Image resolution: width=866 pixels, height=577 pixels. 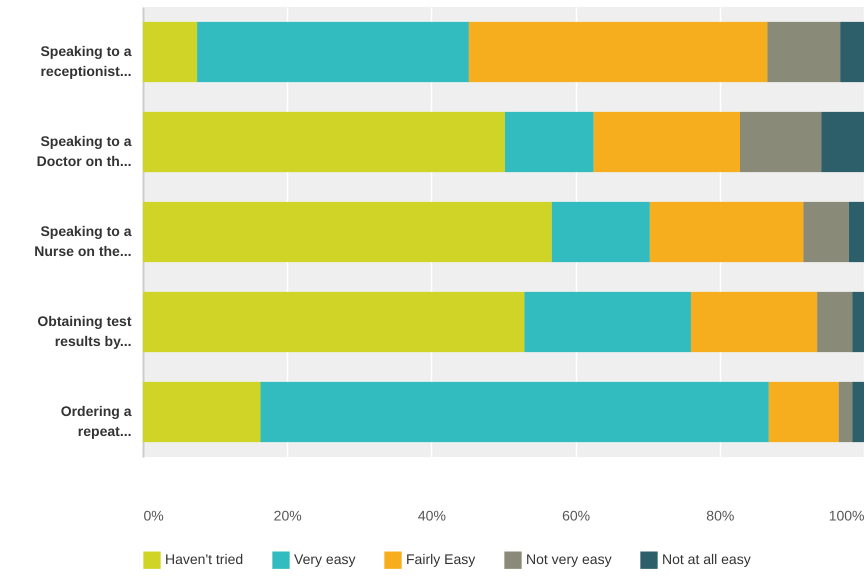 I want to click on x-tick-label: 40%, so click(x=432, y=516).